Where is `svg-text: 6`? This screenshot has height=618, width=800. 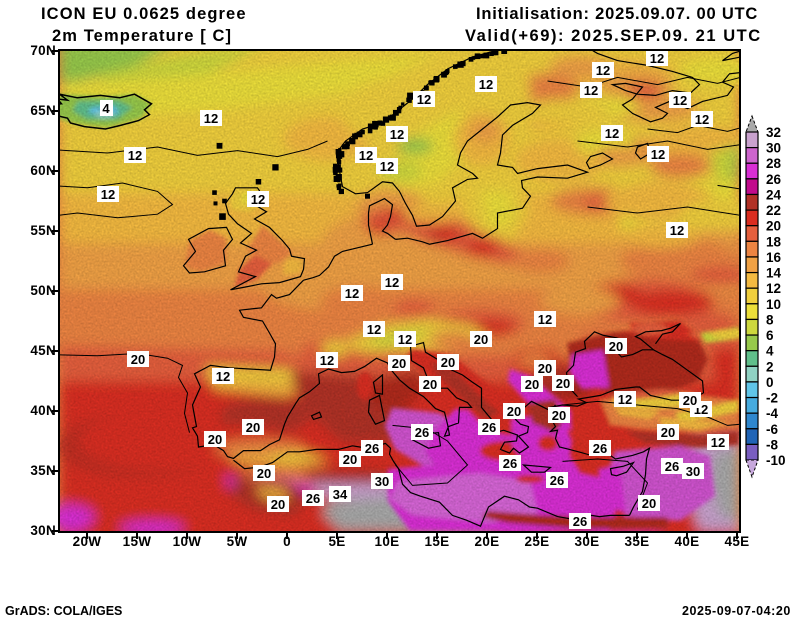
svg-text: 6 is located at coordinates (770, 335).